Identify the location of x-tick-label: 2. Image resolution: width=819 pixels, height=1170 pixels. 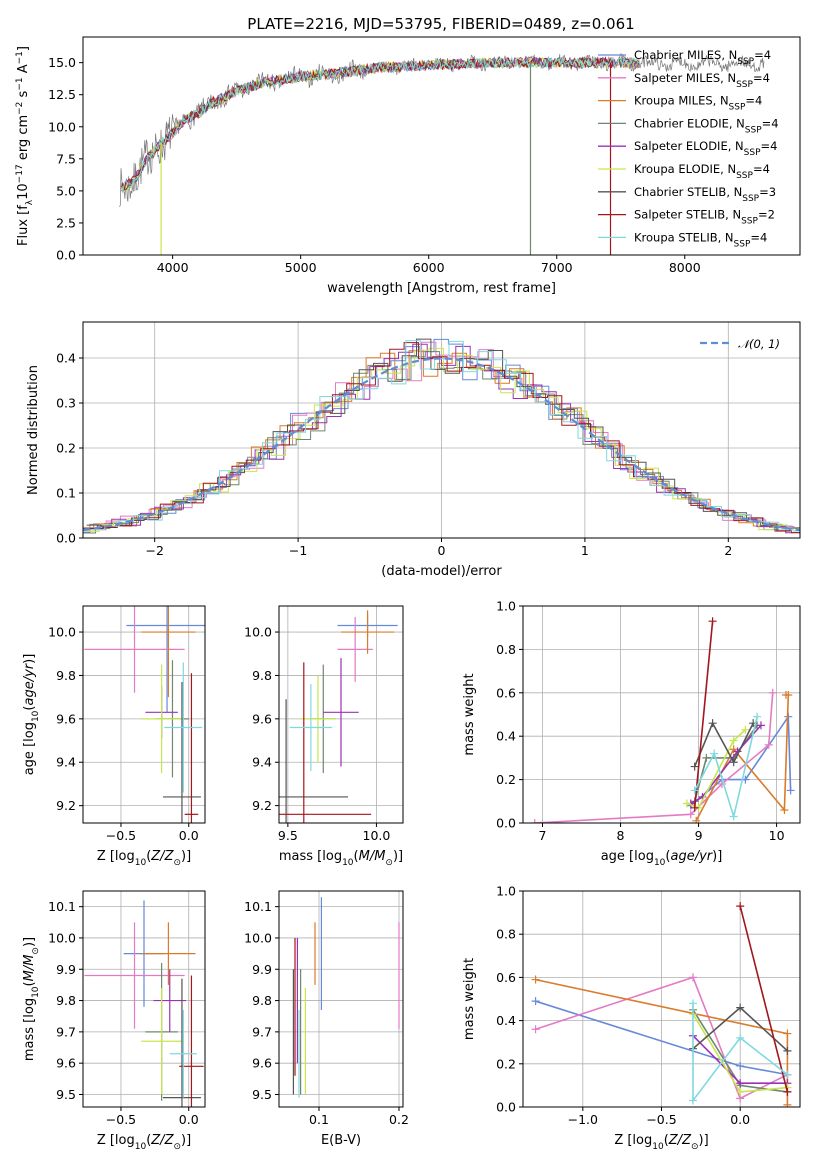
(728, 550).